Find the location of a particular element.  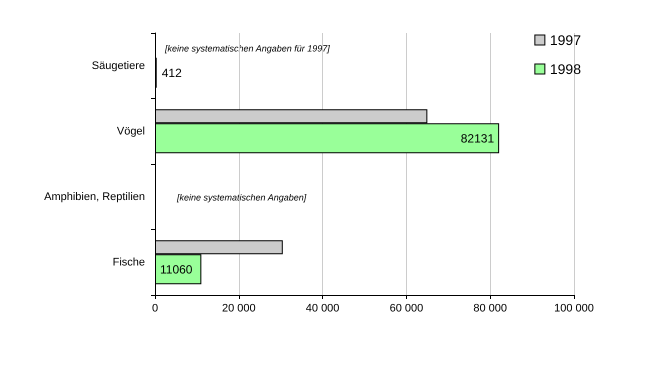

annotation: [keine systematischen Angaben] is located at coordinates (241, 197).